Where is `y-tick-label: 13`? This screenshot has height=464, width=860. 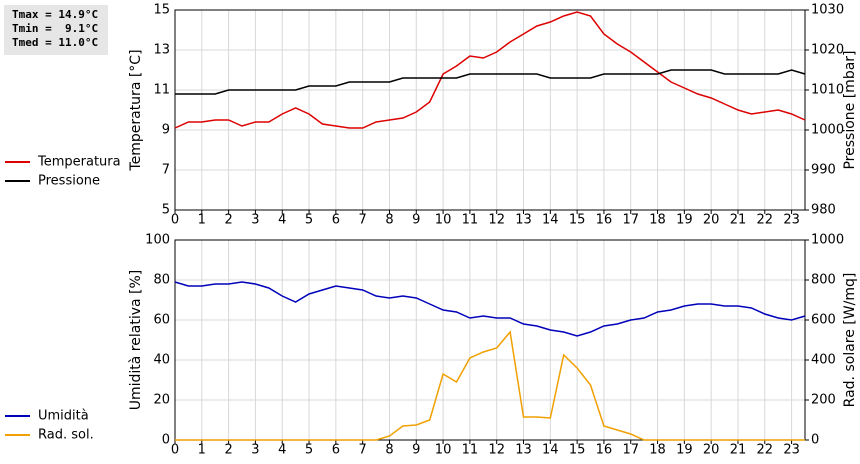
y-tick-label: 13 is located at coordinates (161, 50).